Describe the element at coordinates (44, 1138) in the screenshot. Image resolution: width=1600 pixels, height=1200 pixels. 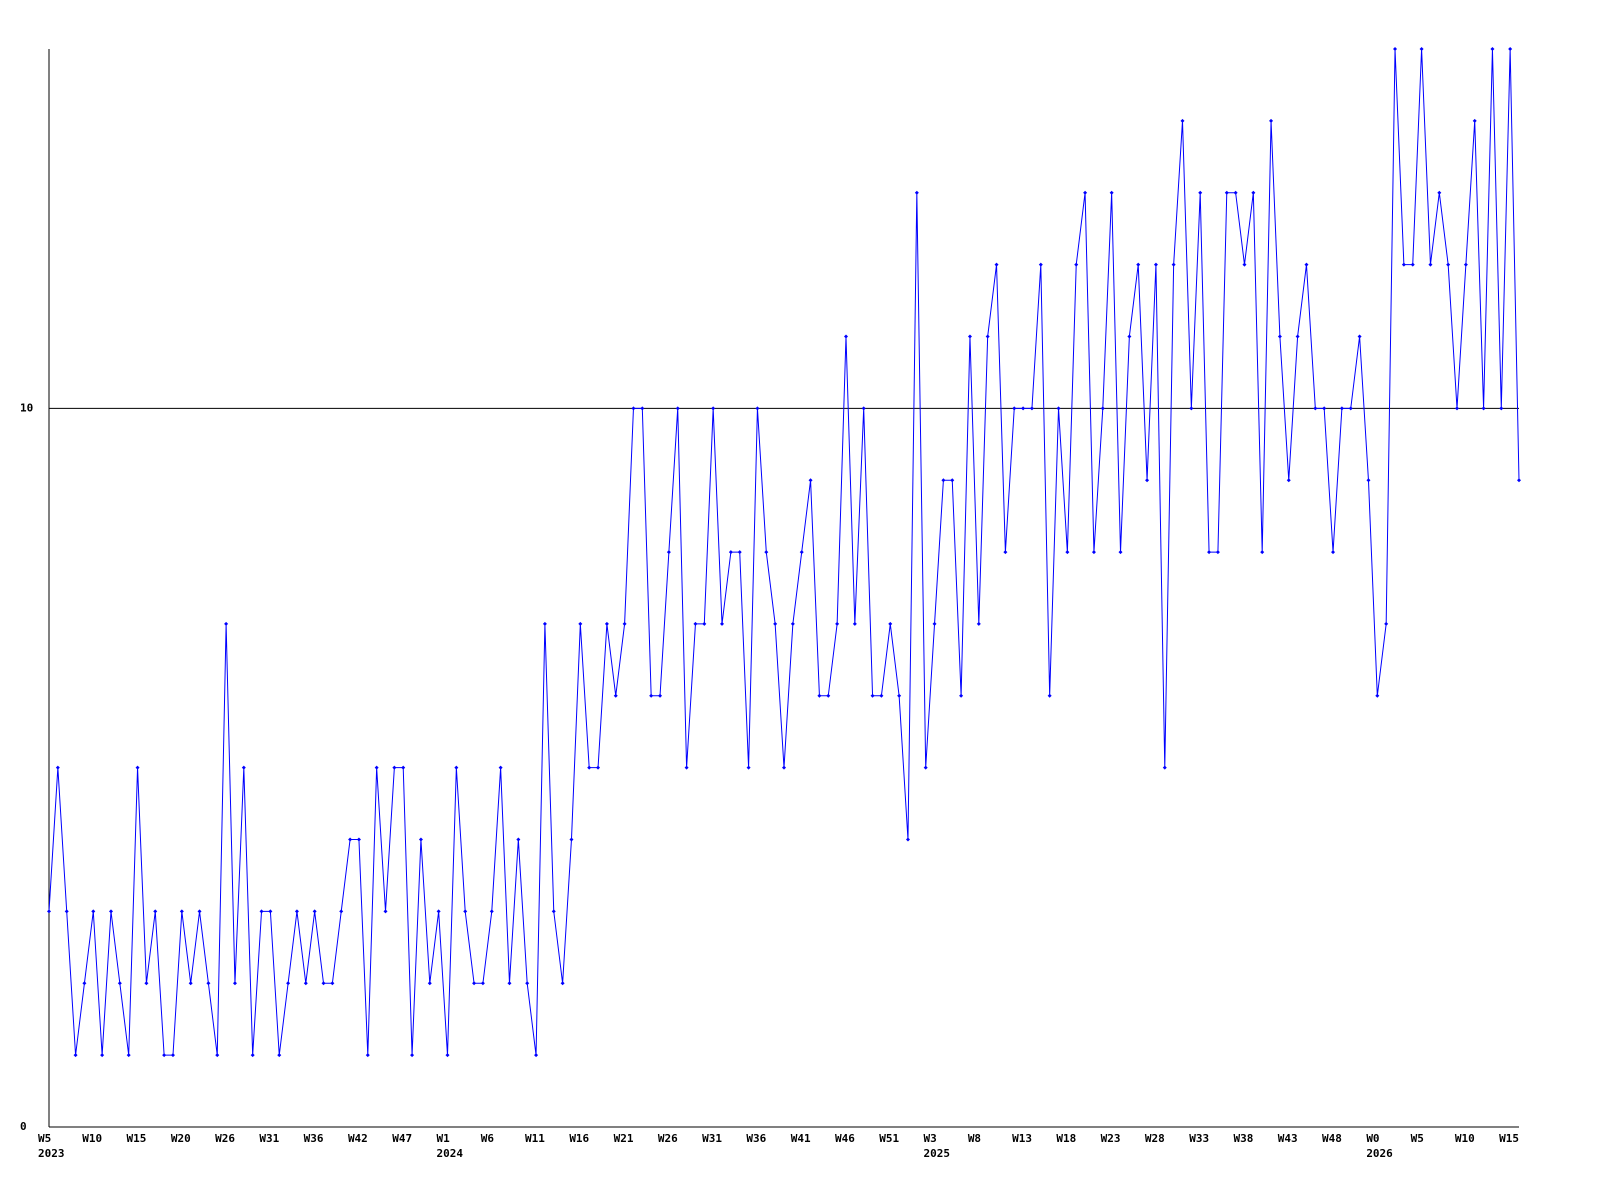
I see `x-tick-label: W5` at that location.